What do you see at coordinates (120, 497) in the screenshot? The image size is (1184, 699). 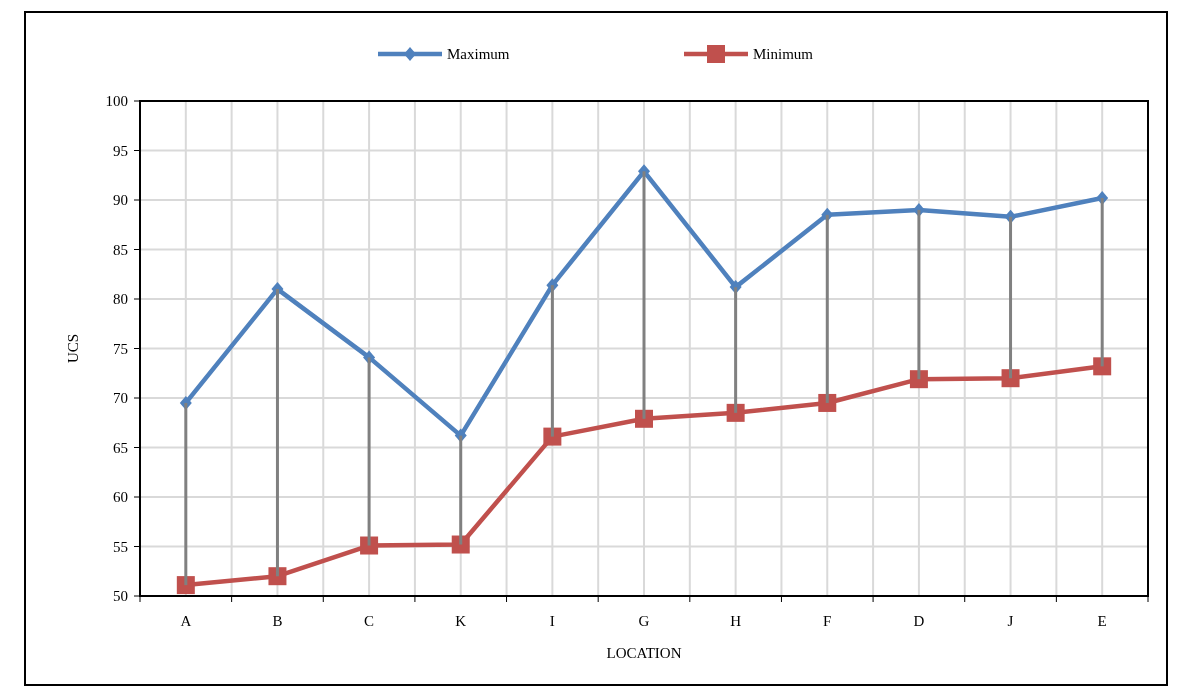 I see `y-tick-label: 60` at bounding box center [120, 497].